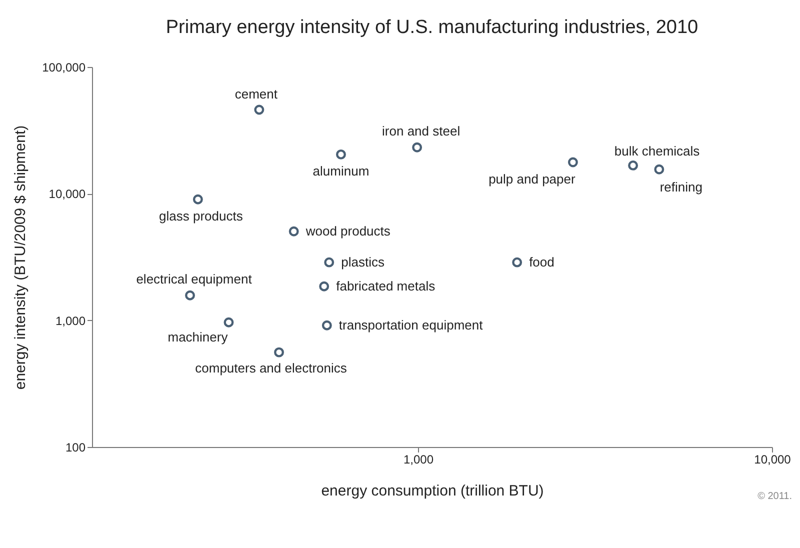 This screenshot has height=548, width=800. Describe the element at coordinates (70, 321) in the screenshot. I see `y-tick-label: 1,000` at that location.